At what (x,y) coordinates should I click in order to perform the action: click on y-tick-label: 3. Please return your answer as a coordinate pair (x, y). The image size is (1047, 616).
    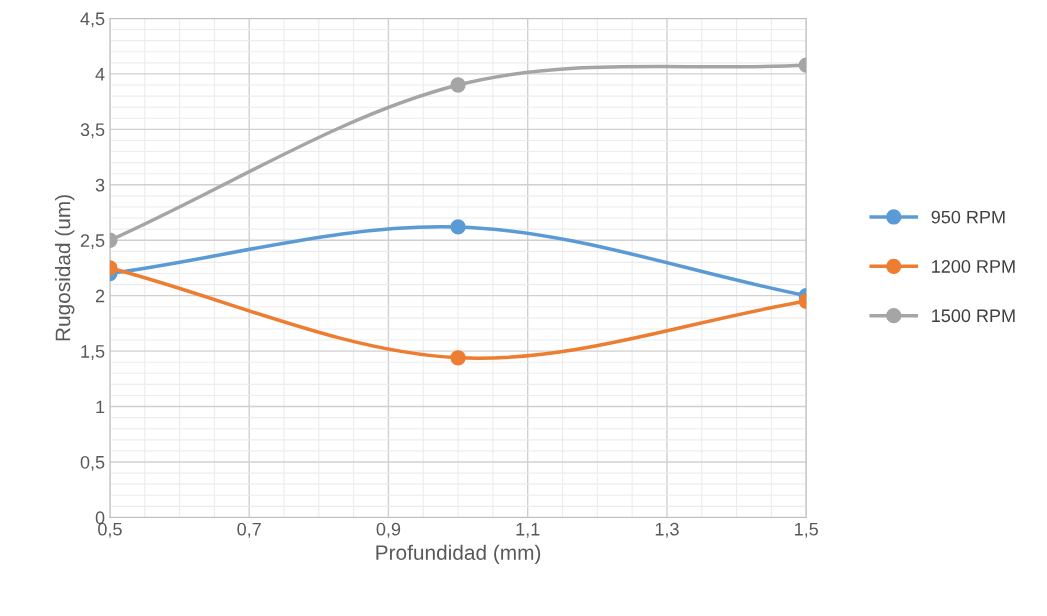
    Looking at the image, I should click on (100, 185).